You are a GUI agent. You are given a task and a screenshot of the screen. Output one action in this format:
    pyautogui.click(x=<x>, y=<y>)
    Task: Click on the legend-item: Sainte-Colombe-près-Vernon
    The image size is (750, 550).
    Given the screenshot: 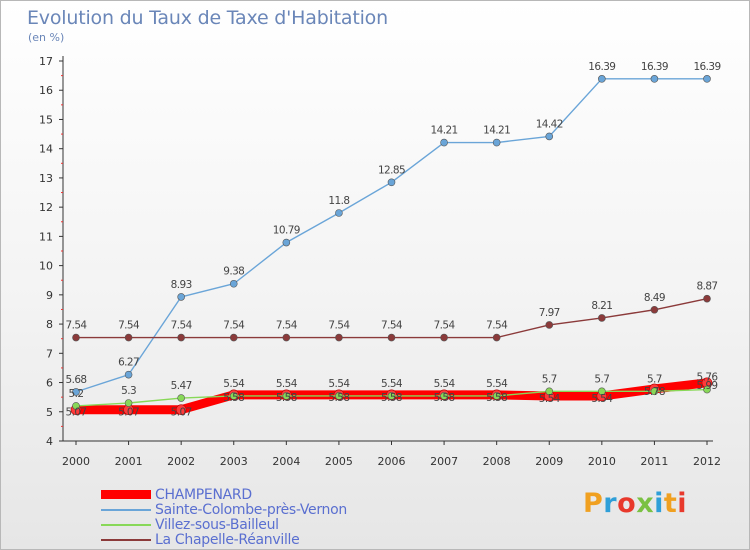 What is the action you would take?
    pyautogui.click(x=224, y=509)
    